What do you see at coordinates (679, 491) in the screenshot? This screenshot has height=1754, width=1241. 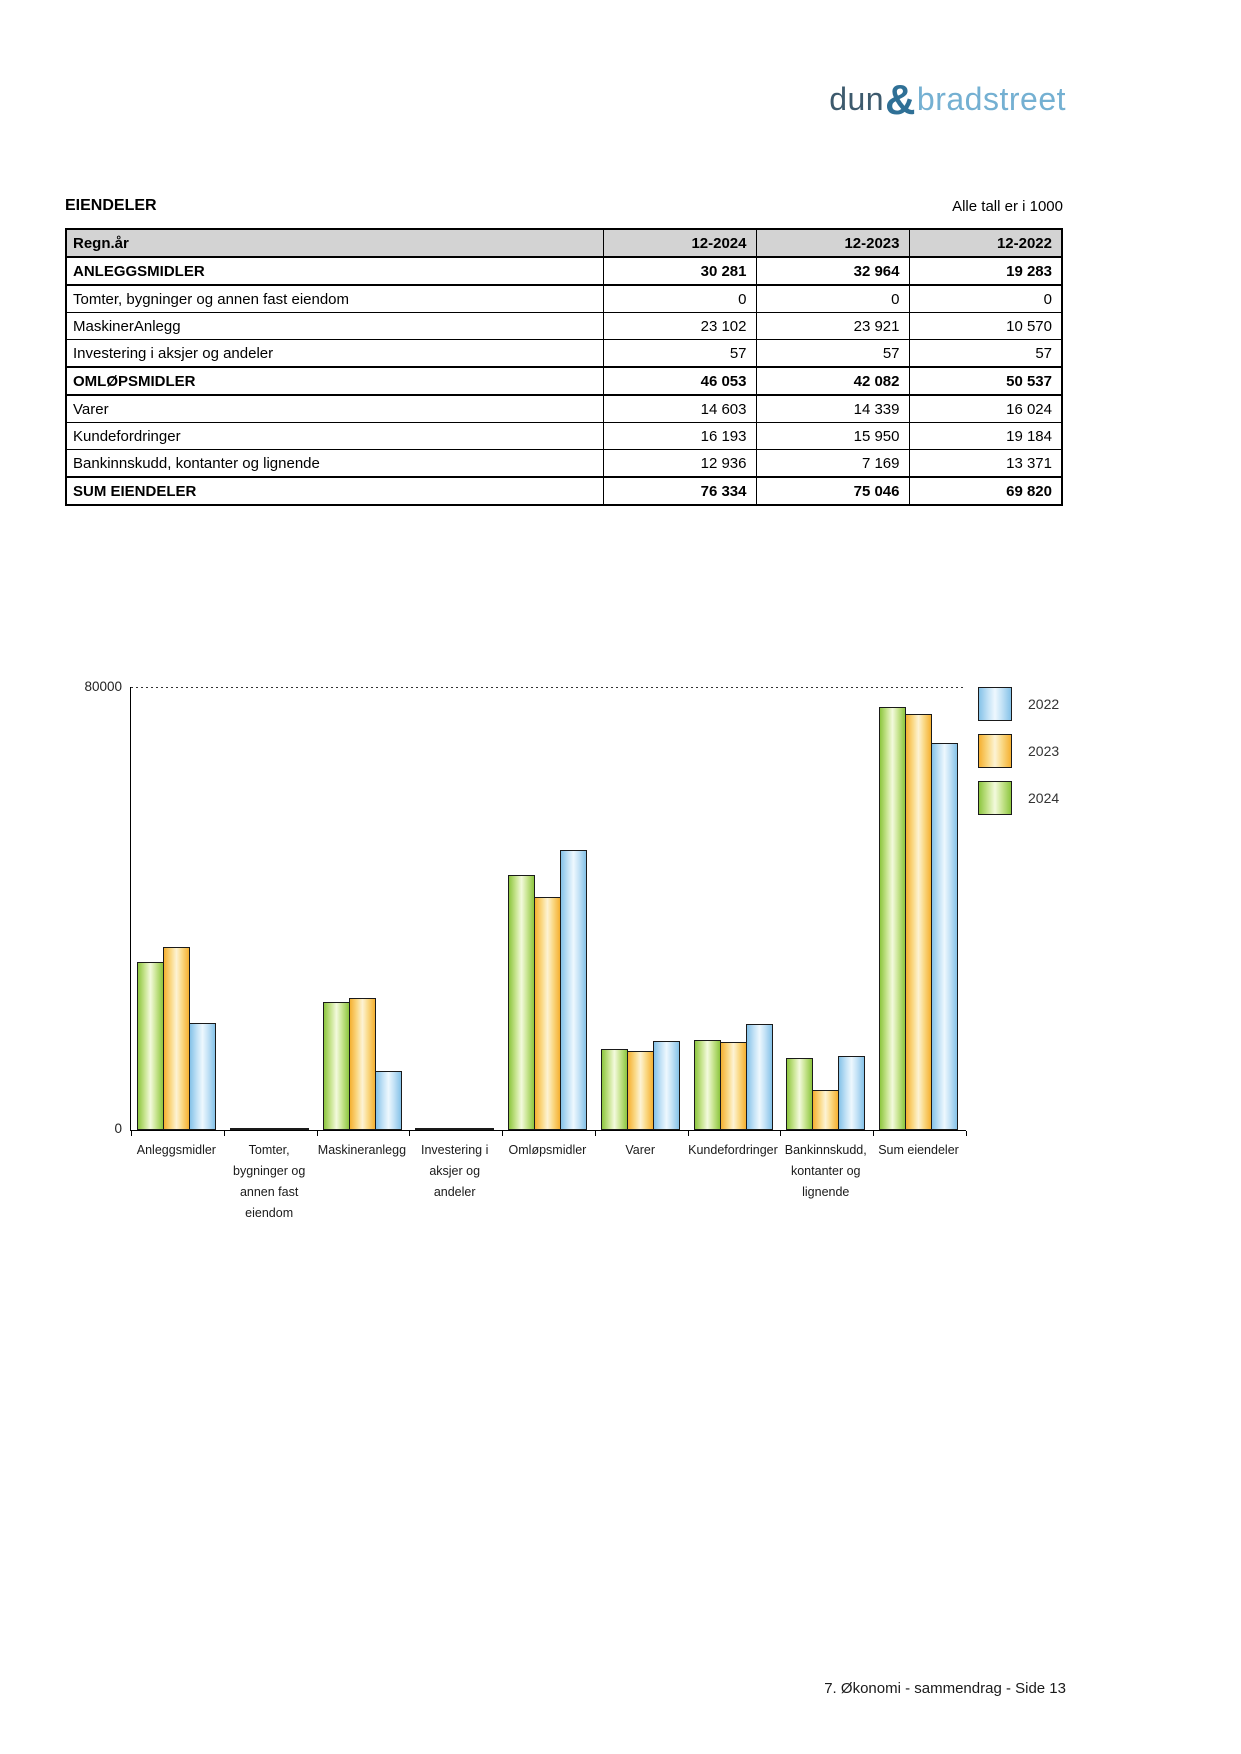 I see `row-value: 76 334` at bounding box center [679, 491].